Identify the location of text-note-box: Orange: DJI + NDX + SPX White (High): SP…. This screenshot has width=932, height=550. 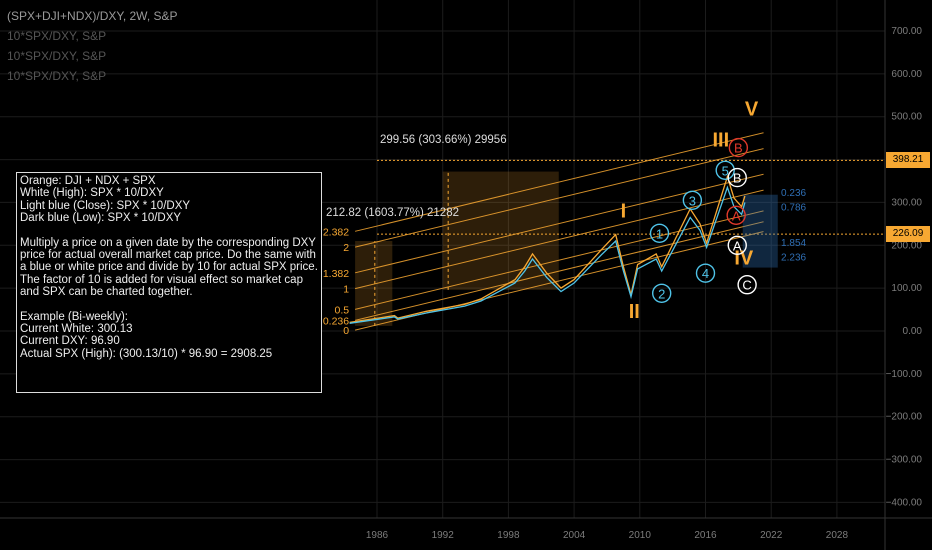
(169, 282).